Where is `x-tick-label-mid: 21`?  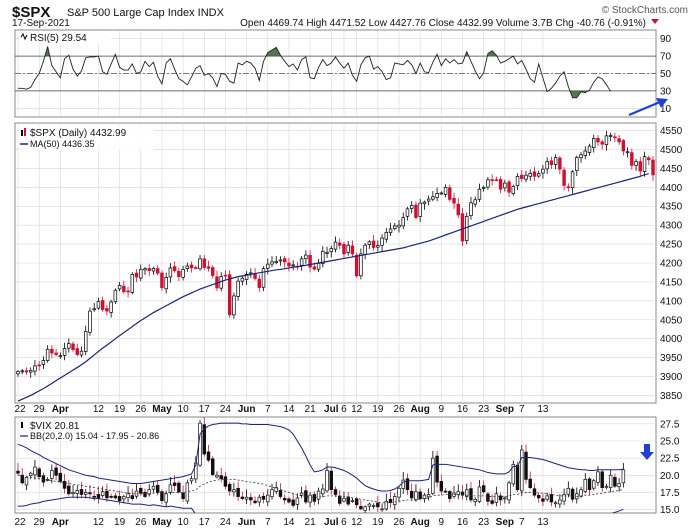
x-tick-label-mid: 21 is located at coordinates (311, 409).